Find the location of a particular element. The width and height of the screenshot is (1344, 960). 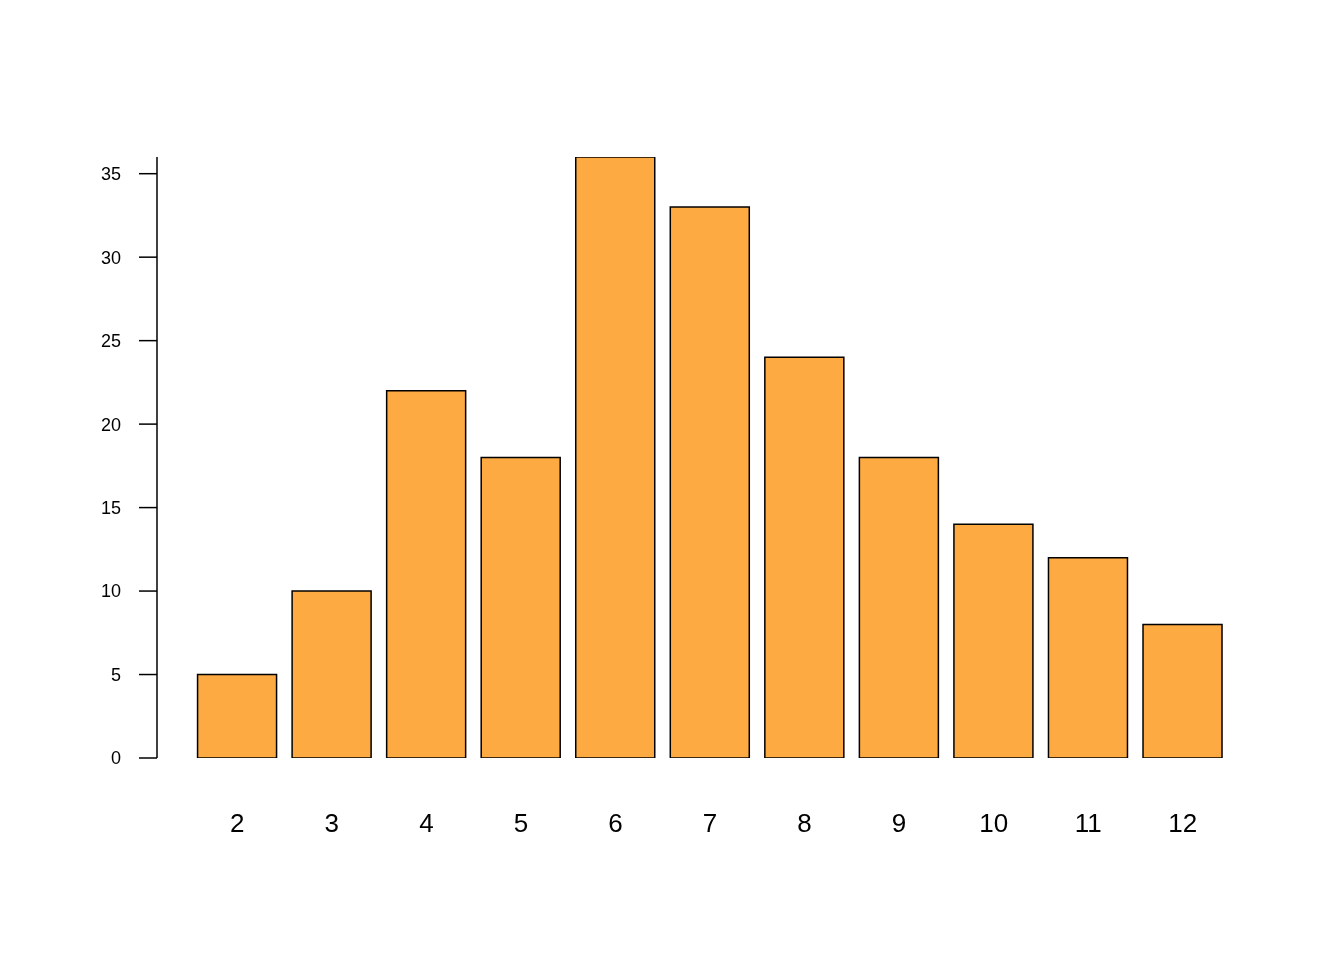

x-tick-label: 7 is located at coordinates (710, 823).